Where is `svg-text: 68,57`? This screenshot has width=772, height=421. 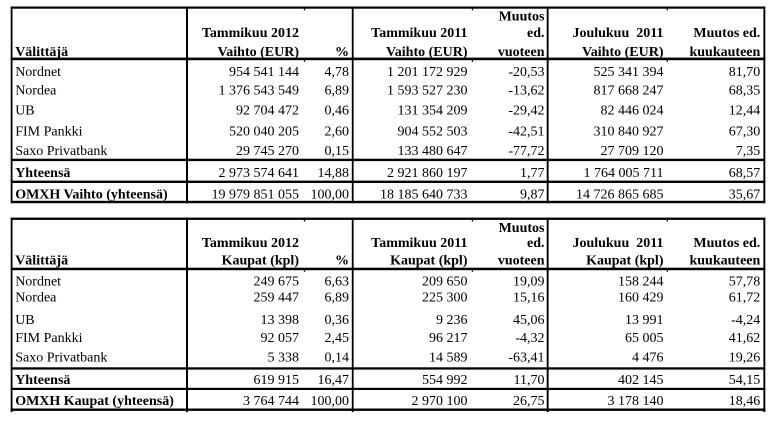 svg-text: 68,57 is located at coordinates (745, 173).